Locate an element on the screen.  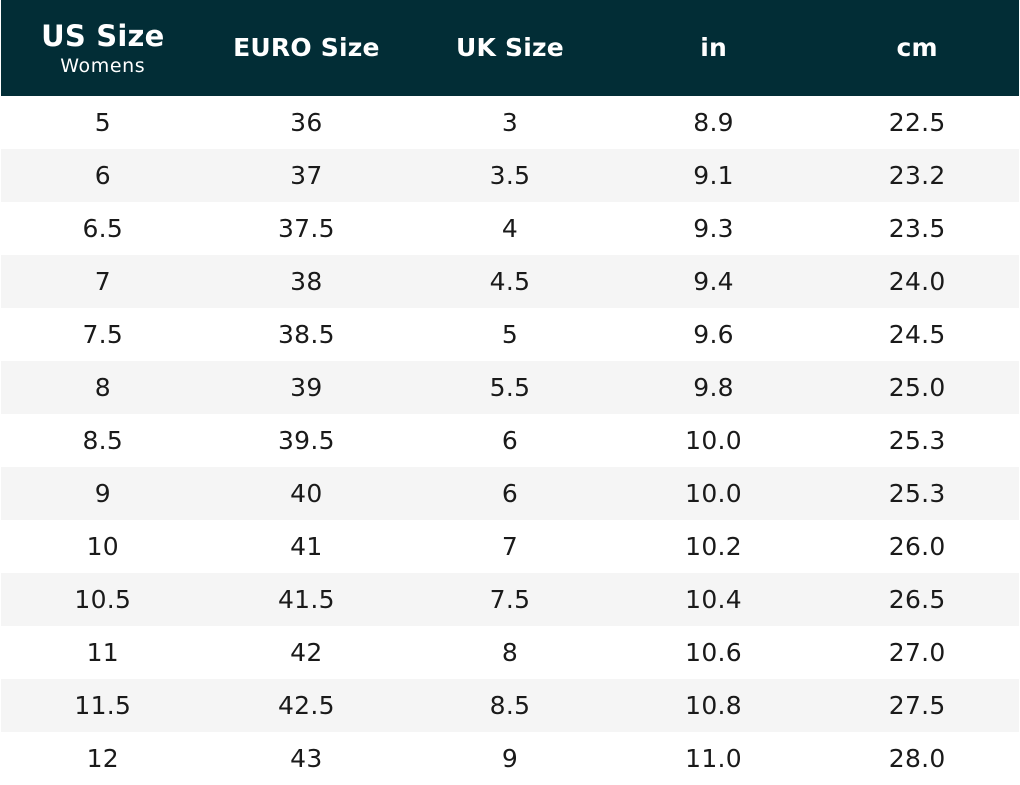
table-cell-euro-size: 38.5 is located at coordinates (306, 334).